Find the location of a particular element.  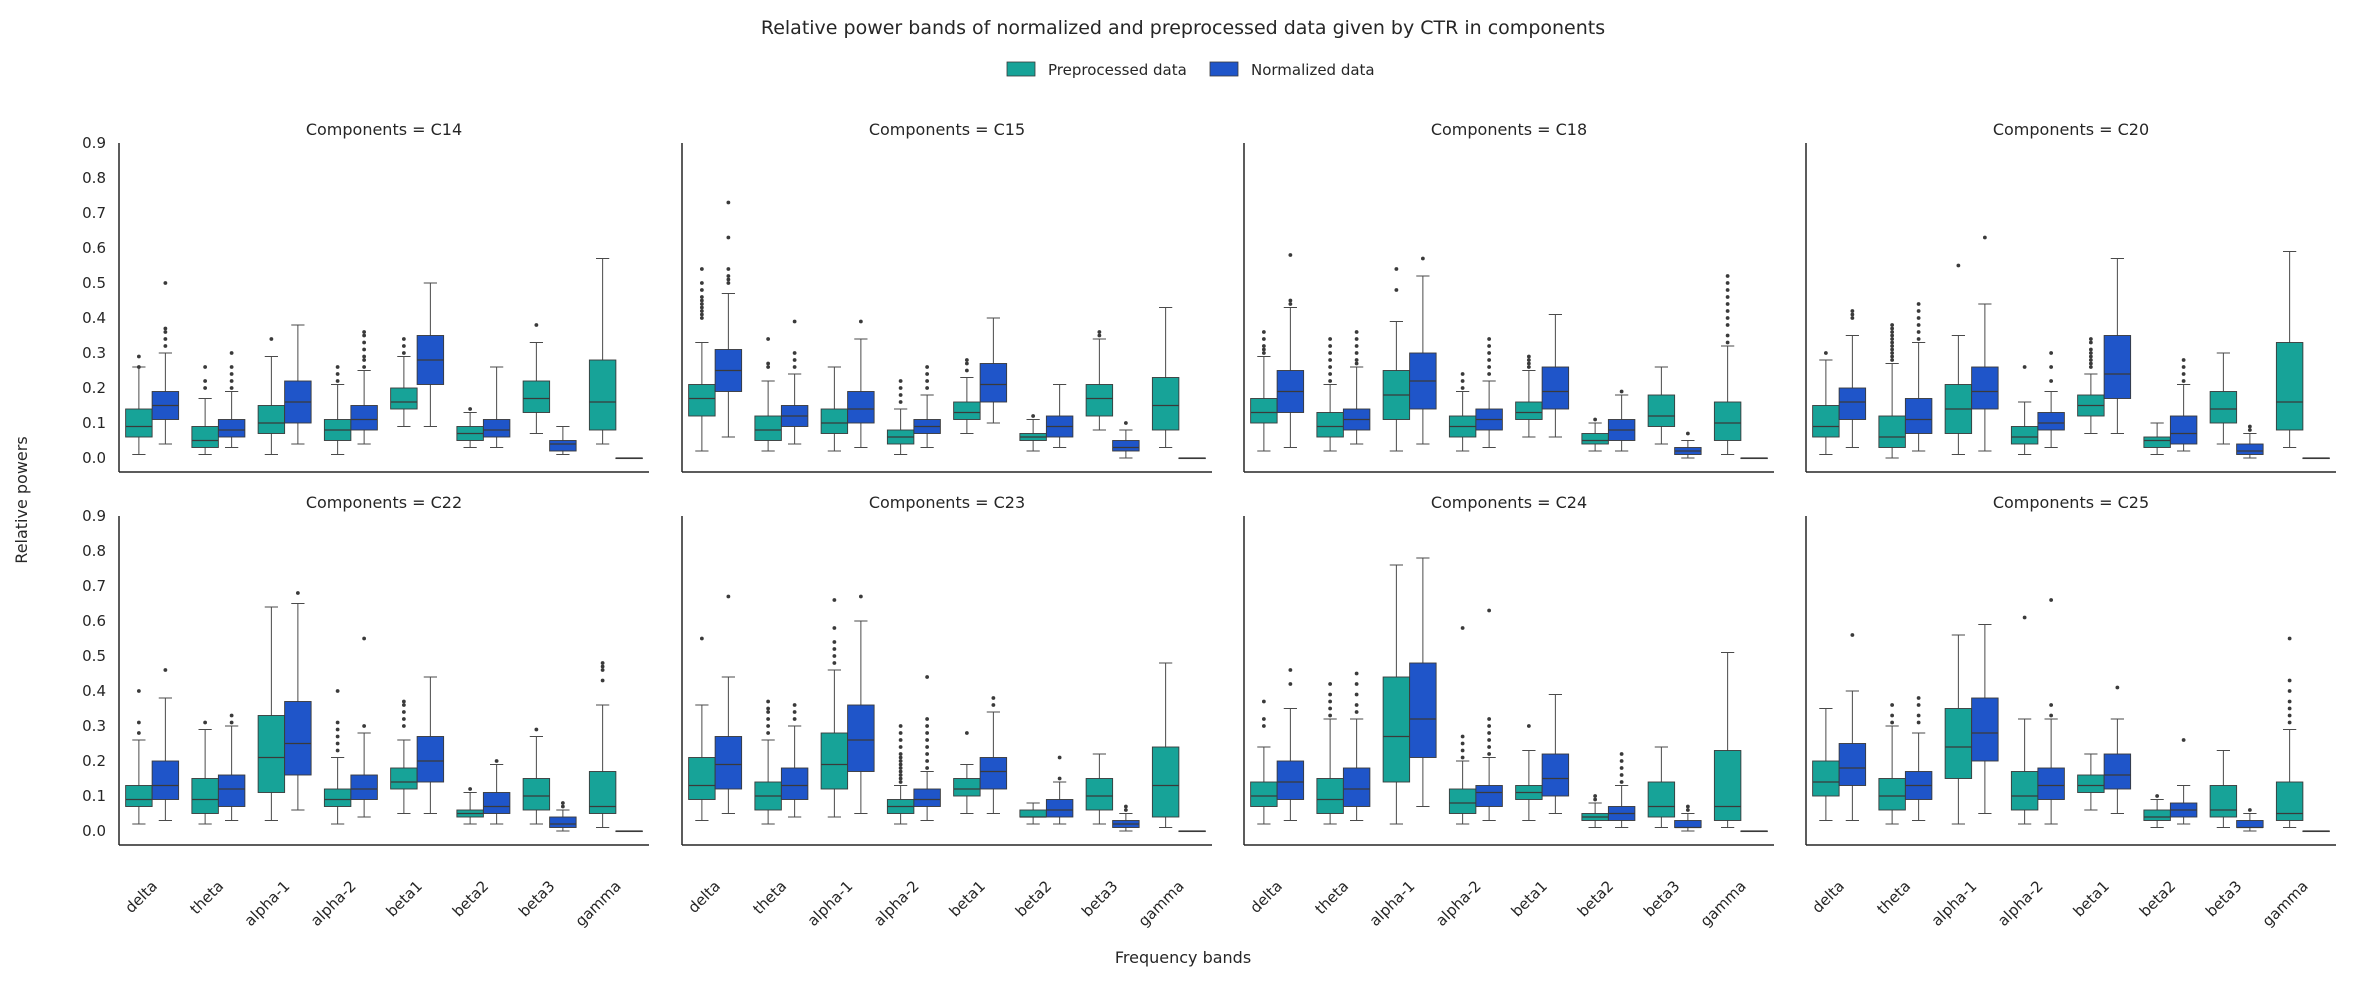

y-tick-label: 0.0 is located at coordinates (94, 831).